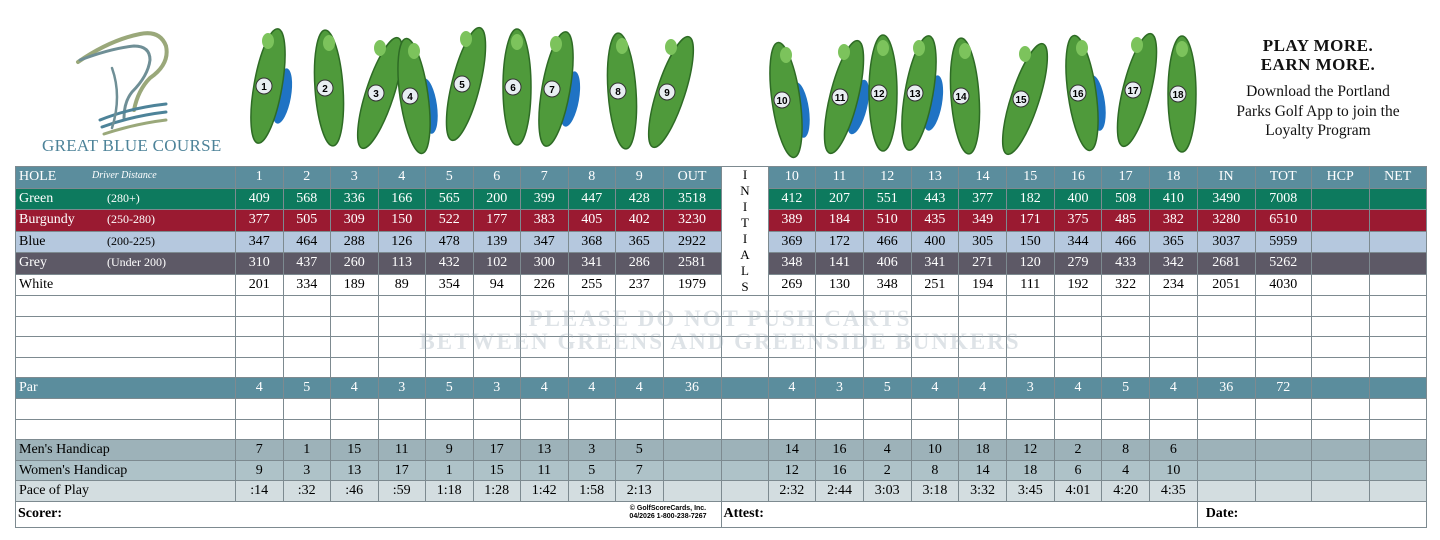 This screenshot has width=1440, height=540. Describe the element at coordinates (839, 263) in the screenshot. I see `score-cell: 141` at that location.